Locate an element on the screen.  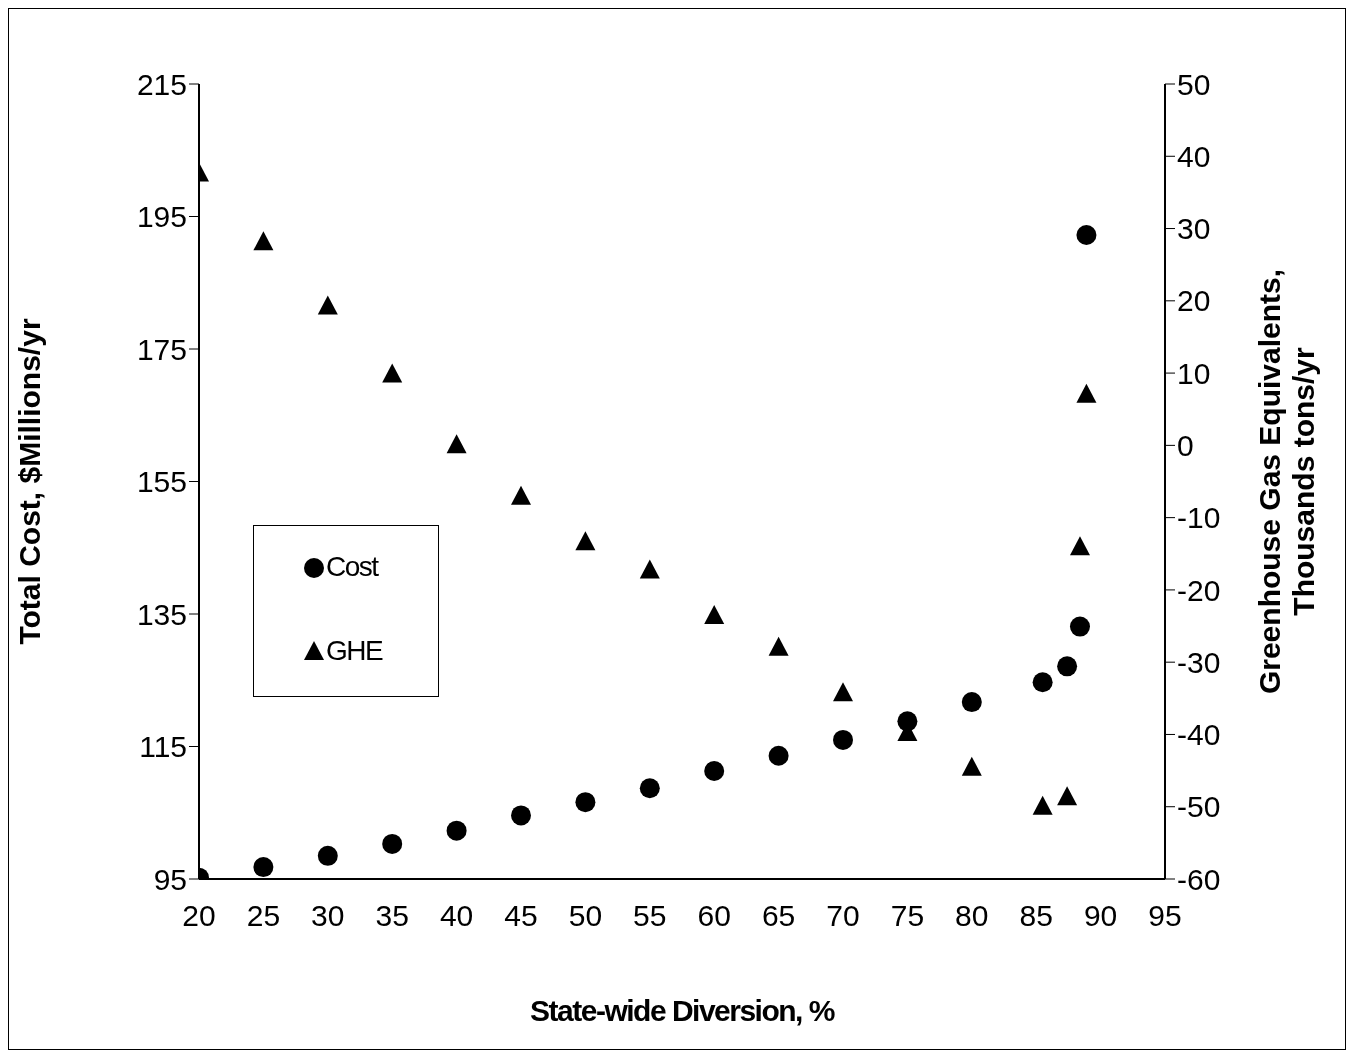
y2-axis-title: Greenhouse Gas Equivalents, Thousands tons/yr is located at coordinates (1286, 481).